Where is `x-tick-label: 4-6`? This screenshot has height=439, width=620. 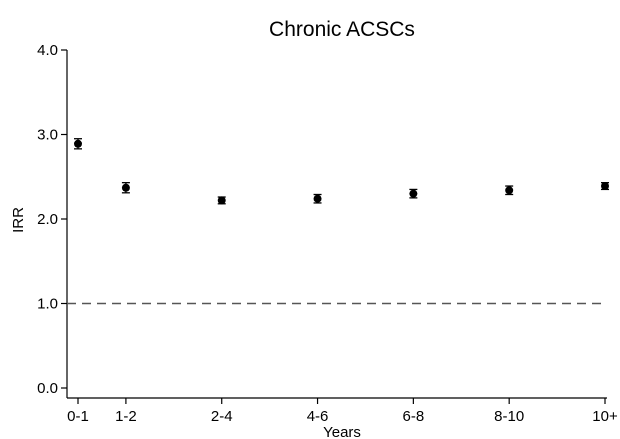
x-tick-label: 4-6 is located at coordinates (318, 416).